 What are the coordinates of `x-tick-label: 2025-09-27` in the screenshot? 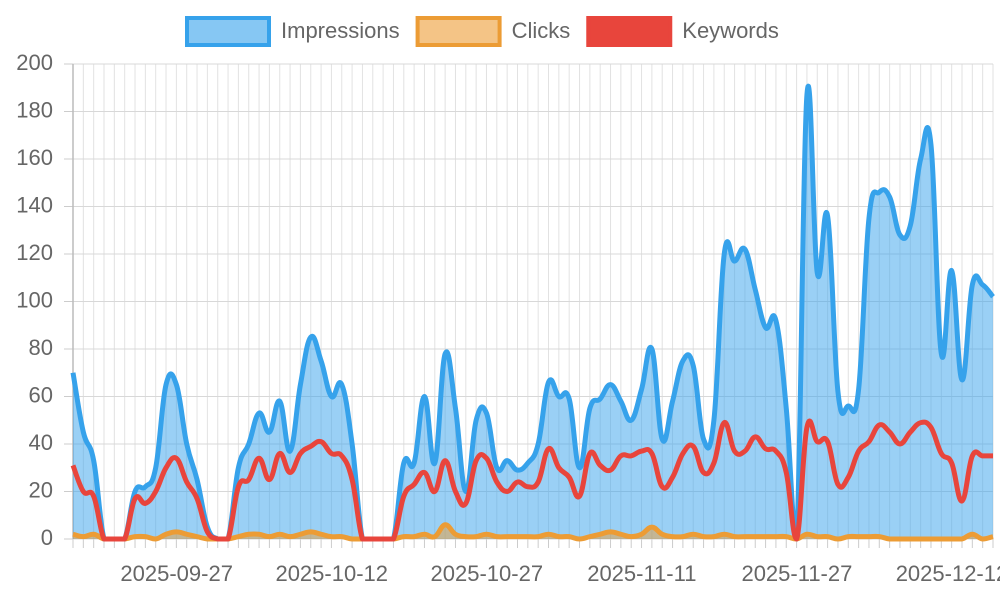 It's located at (176, 573).